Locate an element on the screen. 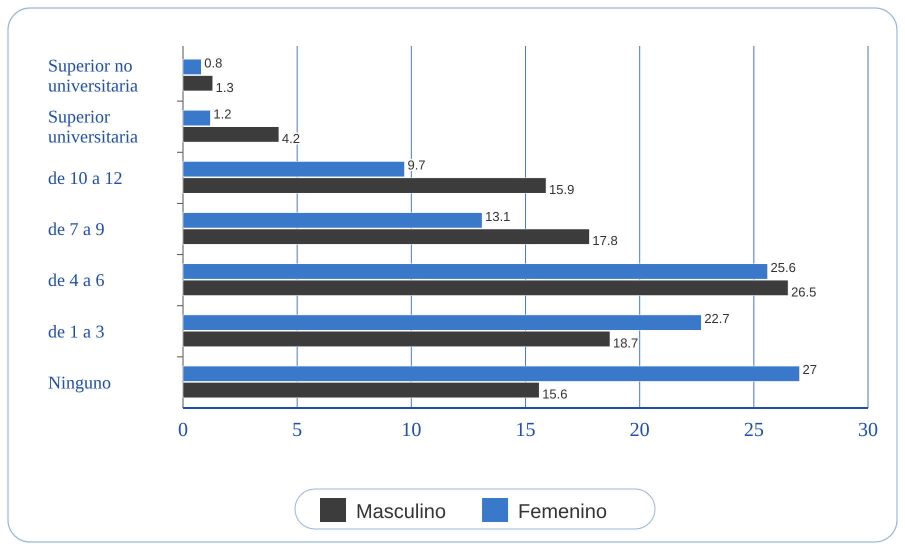 The height and width of the screenshot is (548, 905). data-label: 1.2 is located at coordinates (222, 114).